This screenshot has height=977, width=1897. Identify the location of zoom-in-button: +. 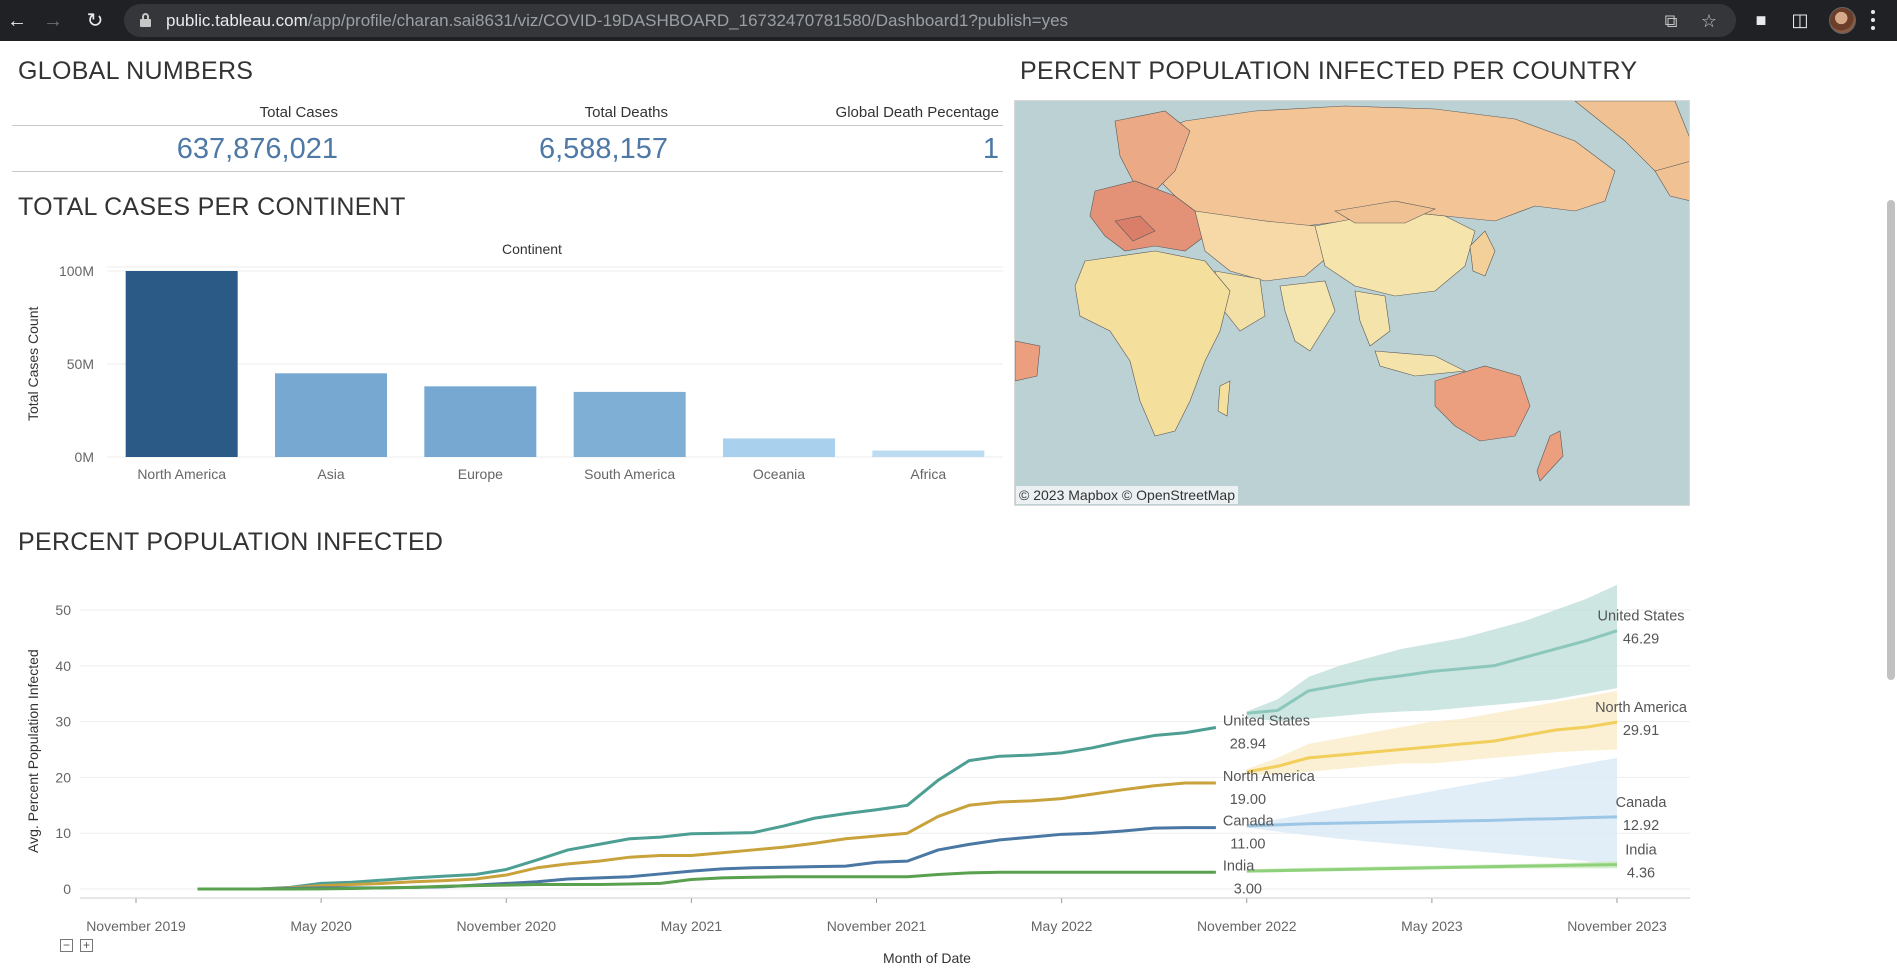
(86, 945).